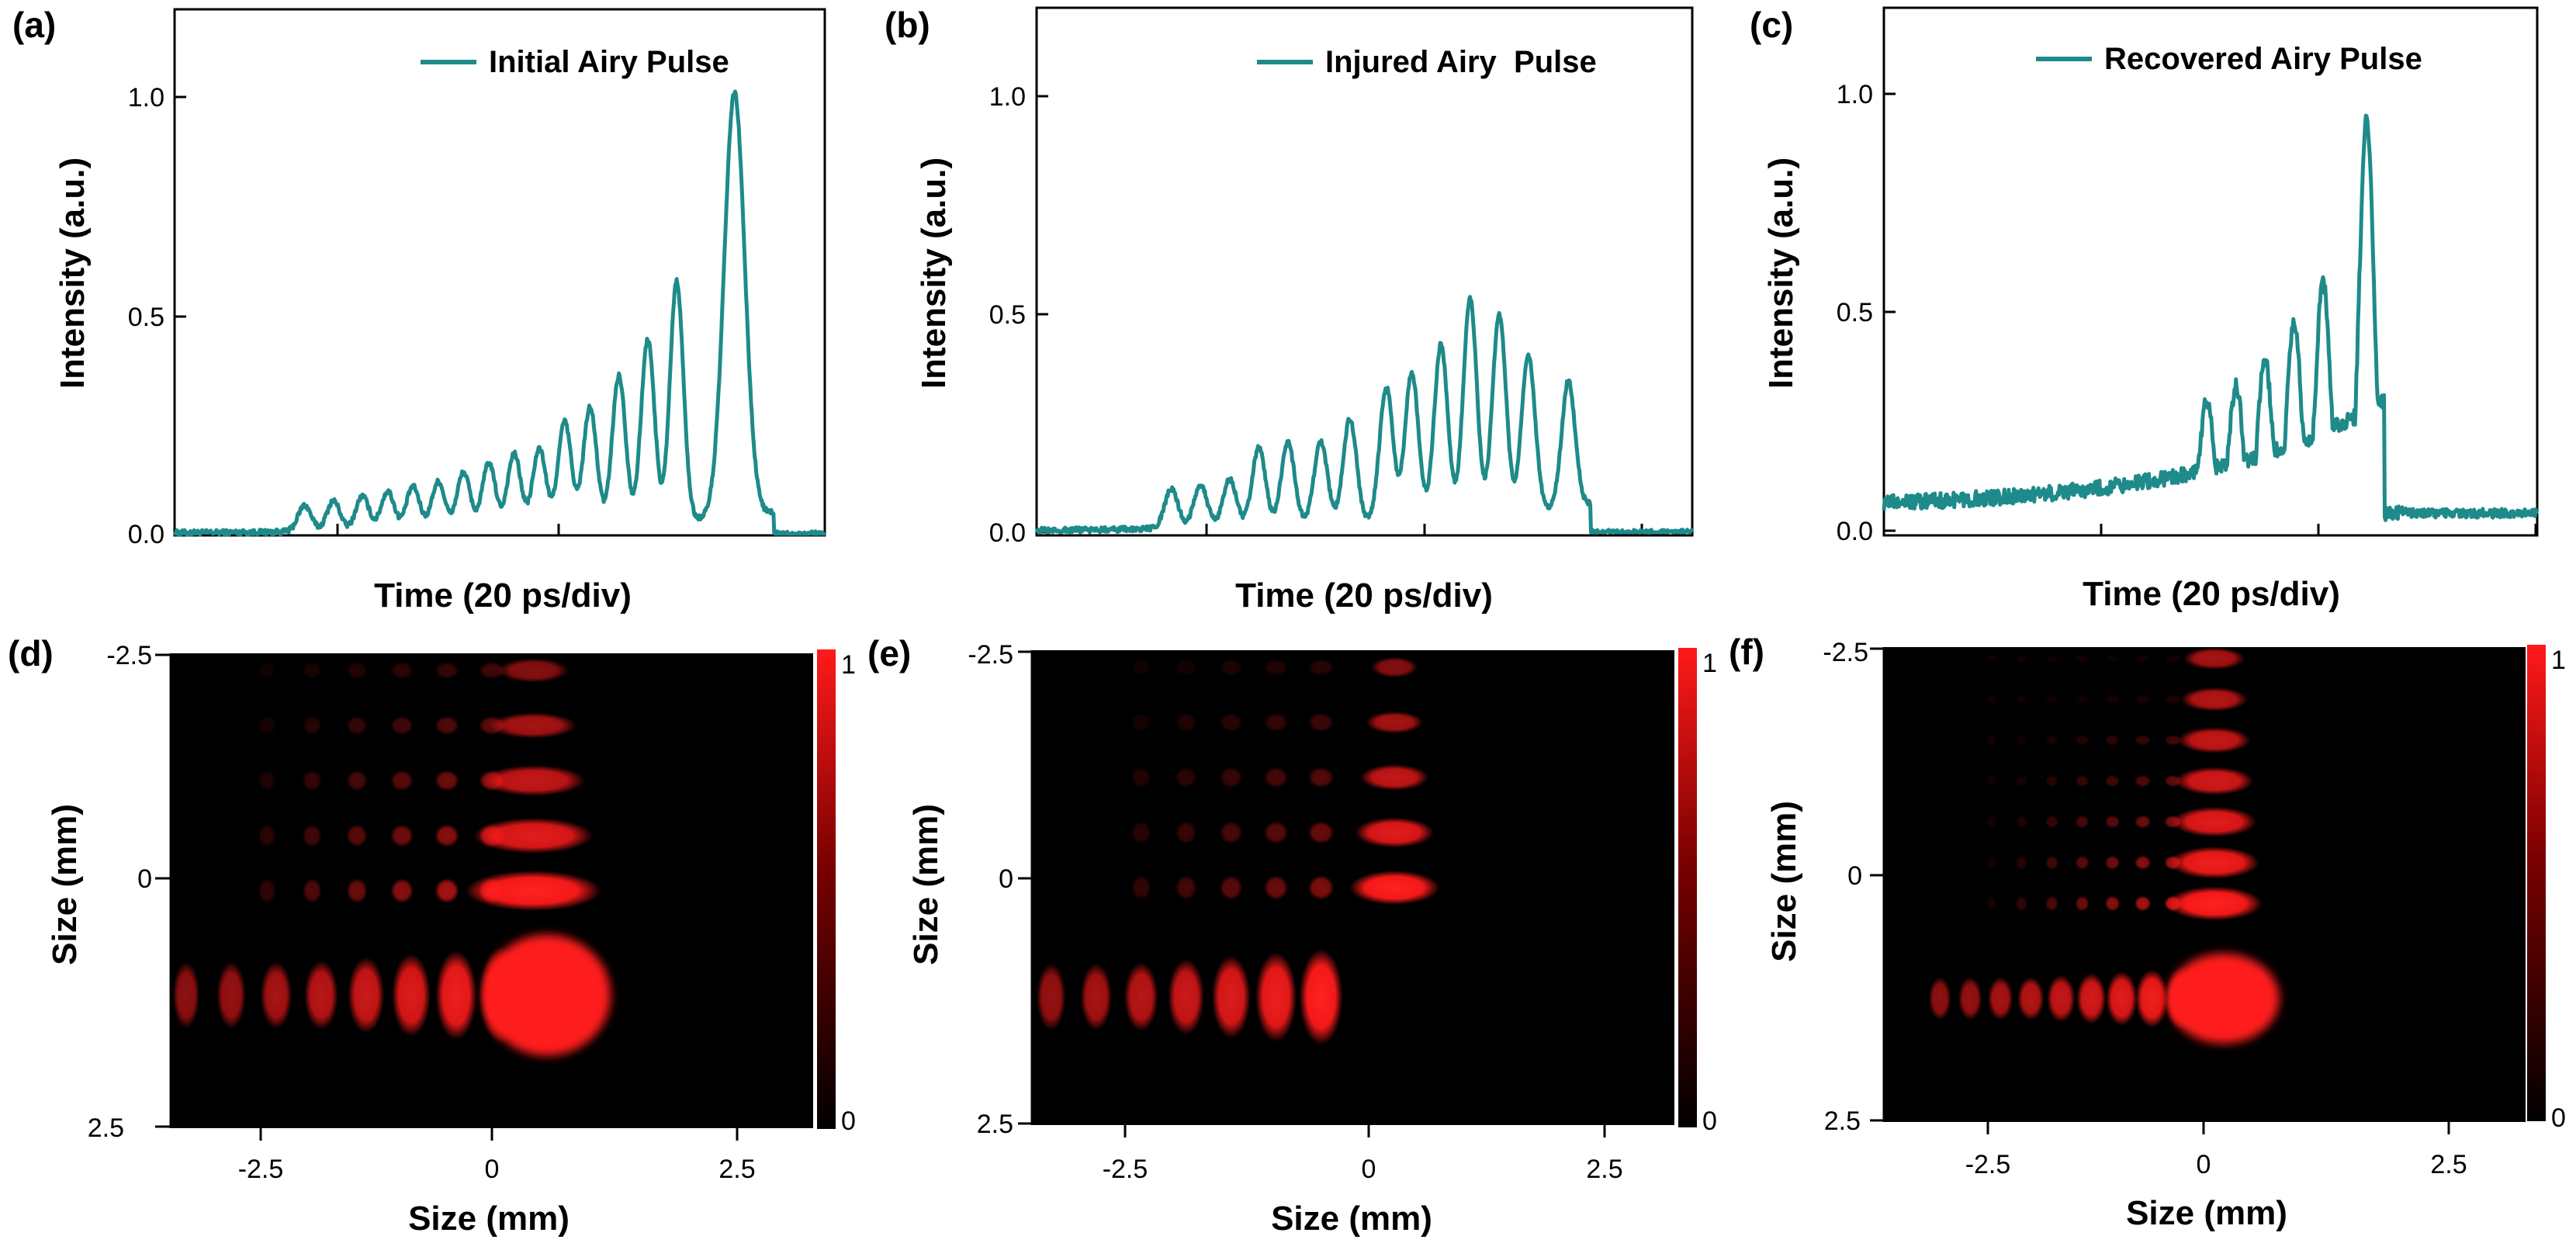 This screenshot has height=1243, width=2576. Describe the element at coordinates (2558, 1118) in the screenshot. I see `colorbar-min-label: 0` at that location.